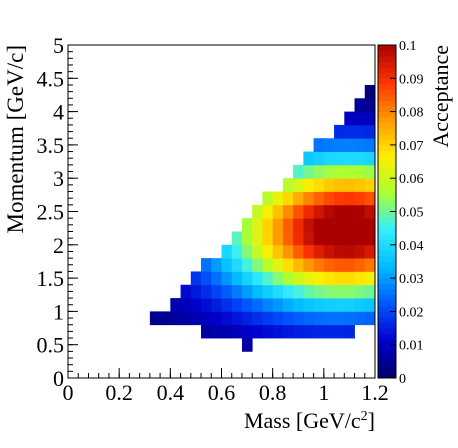 Image resolution: width=458 pixels, height=448 pixels. What do you see at coordinates (15, 139) in the screenshot?
I see `y-axis-label: Momentum [GeV/c]` at bounding box center [15, 139].